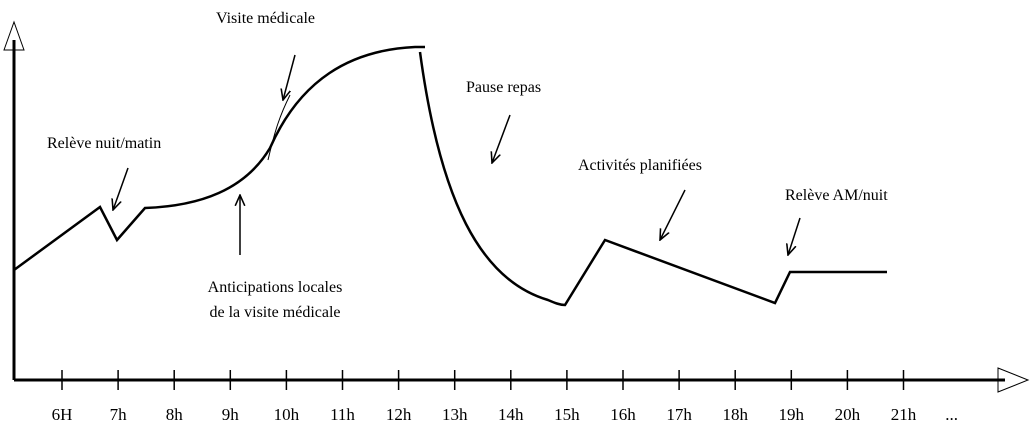 The height and width of the screenshot is (431, 1031). I want to click on x-tick-label: 20h, so click(848, 414).